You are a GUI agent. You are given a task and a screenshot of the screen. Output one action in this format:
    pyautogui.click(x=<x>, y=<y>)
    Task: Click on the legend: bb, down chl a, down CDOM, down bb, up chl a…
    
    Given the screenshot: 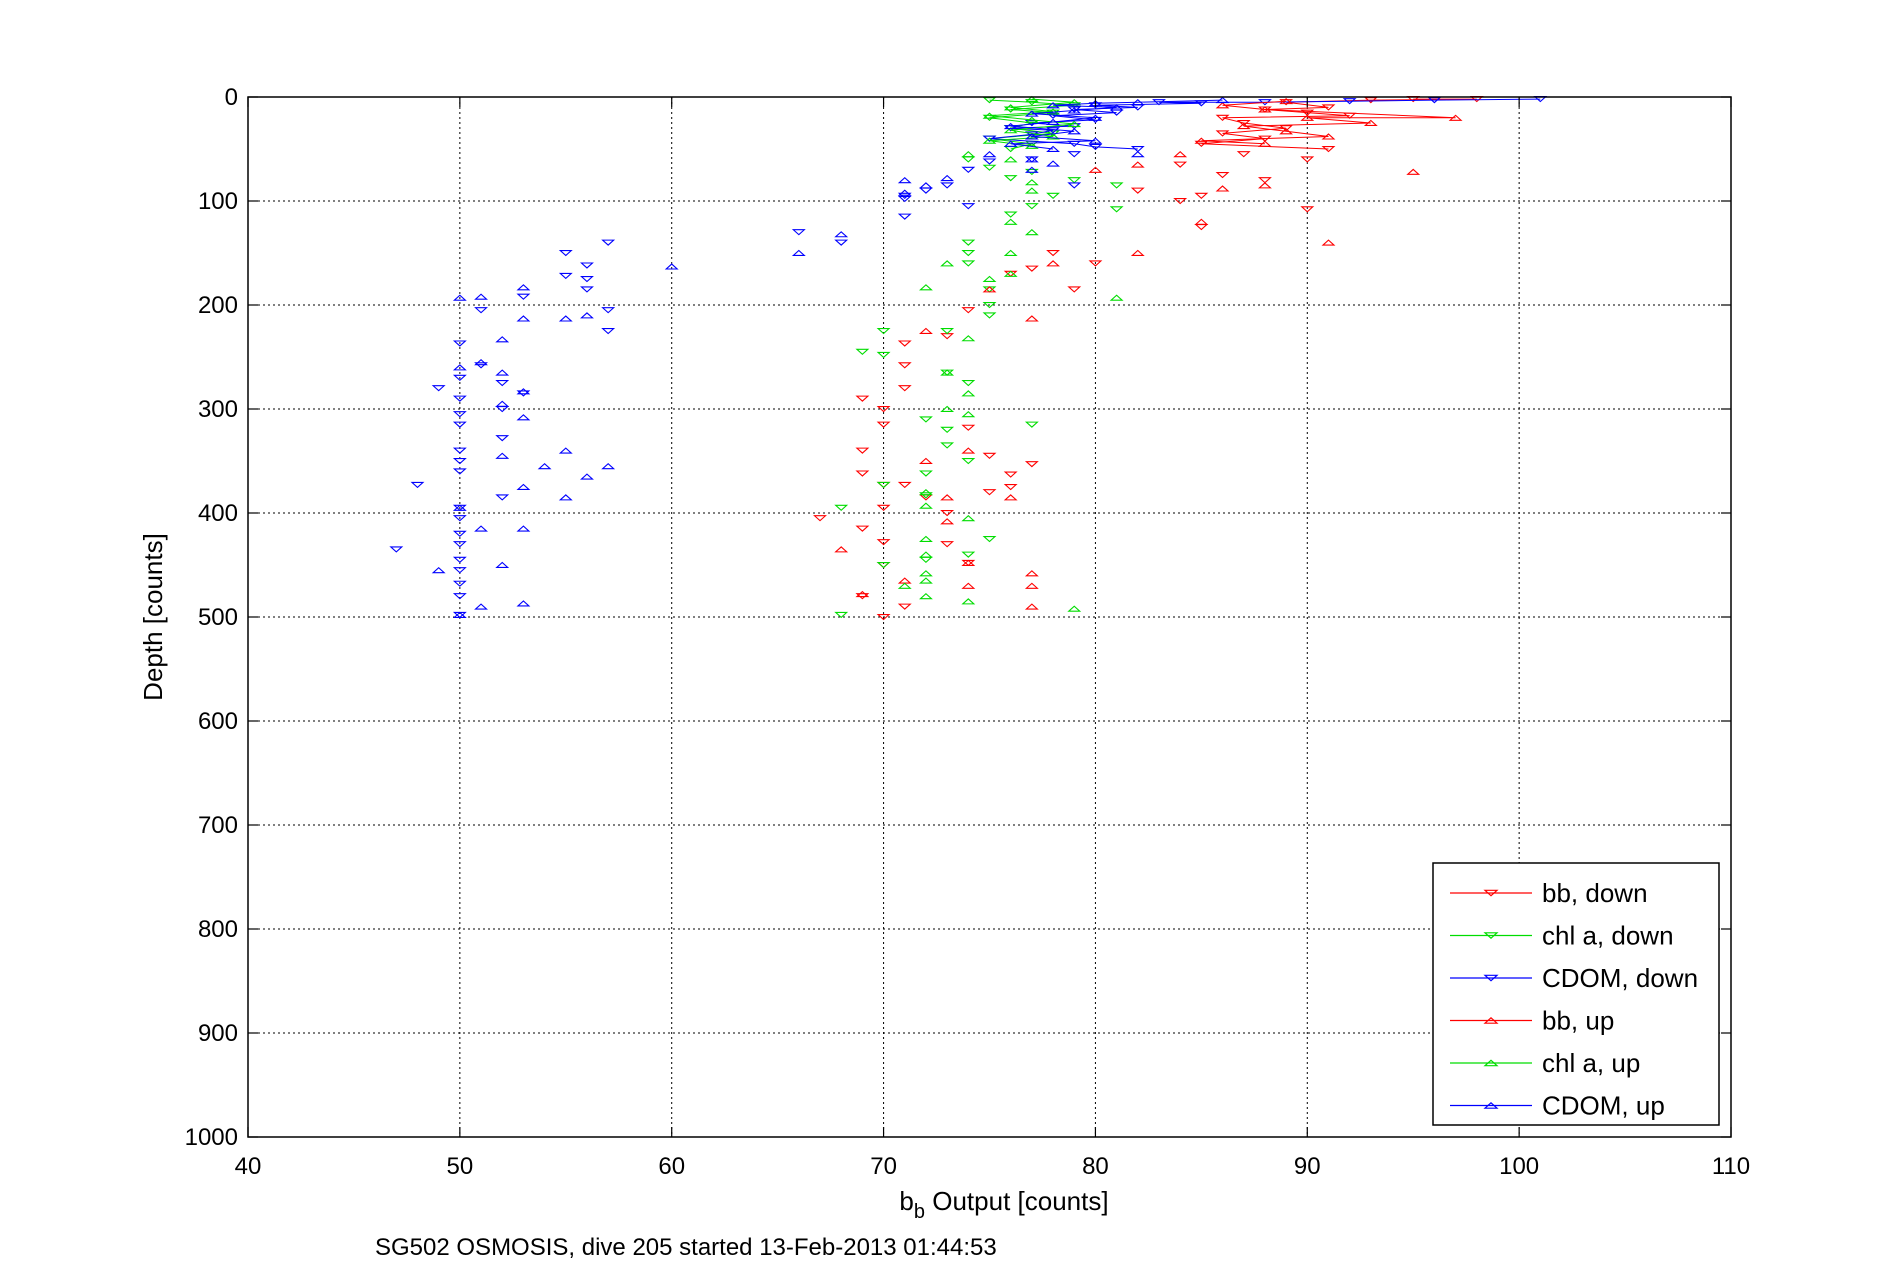 What is the action you would take?
    pyautogui.click(x=1576, y=994)
    